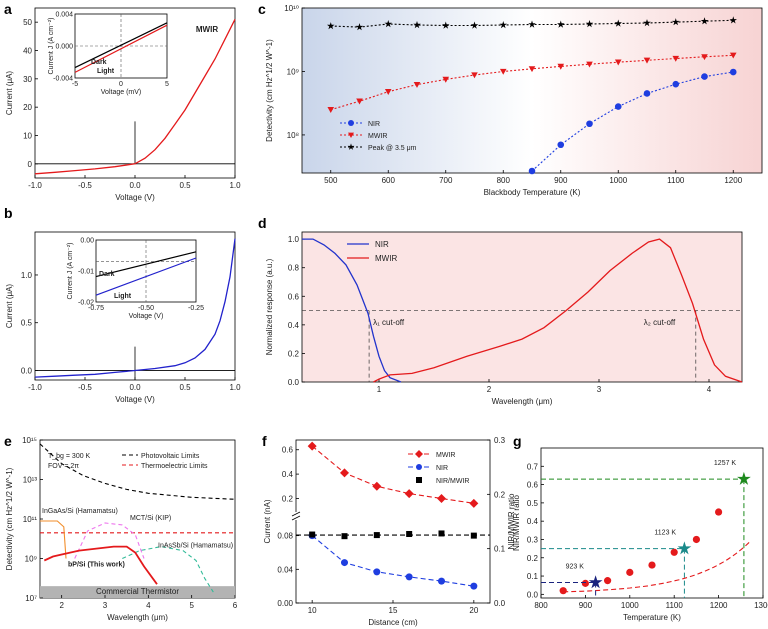  What do you see at coordinates (264, 441) in the screenshot?
I see `panel-letter-f: f` at bounding box center [264, 441].